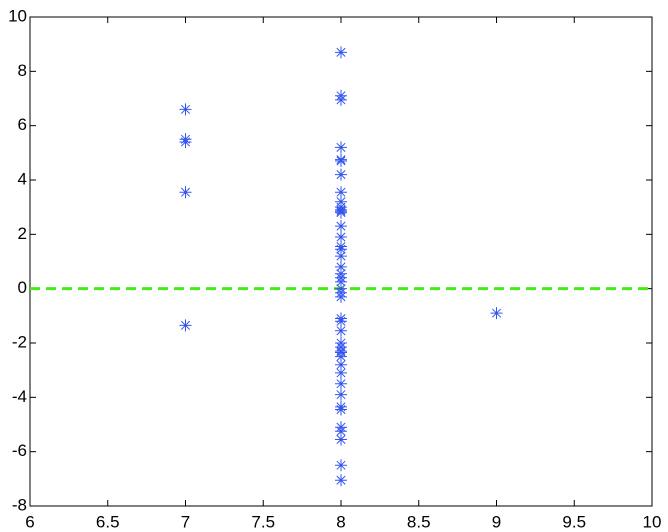  I want to click on y-tick-label: 0, so click(22, 287).